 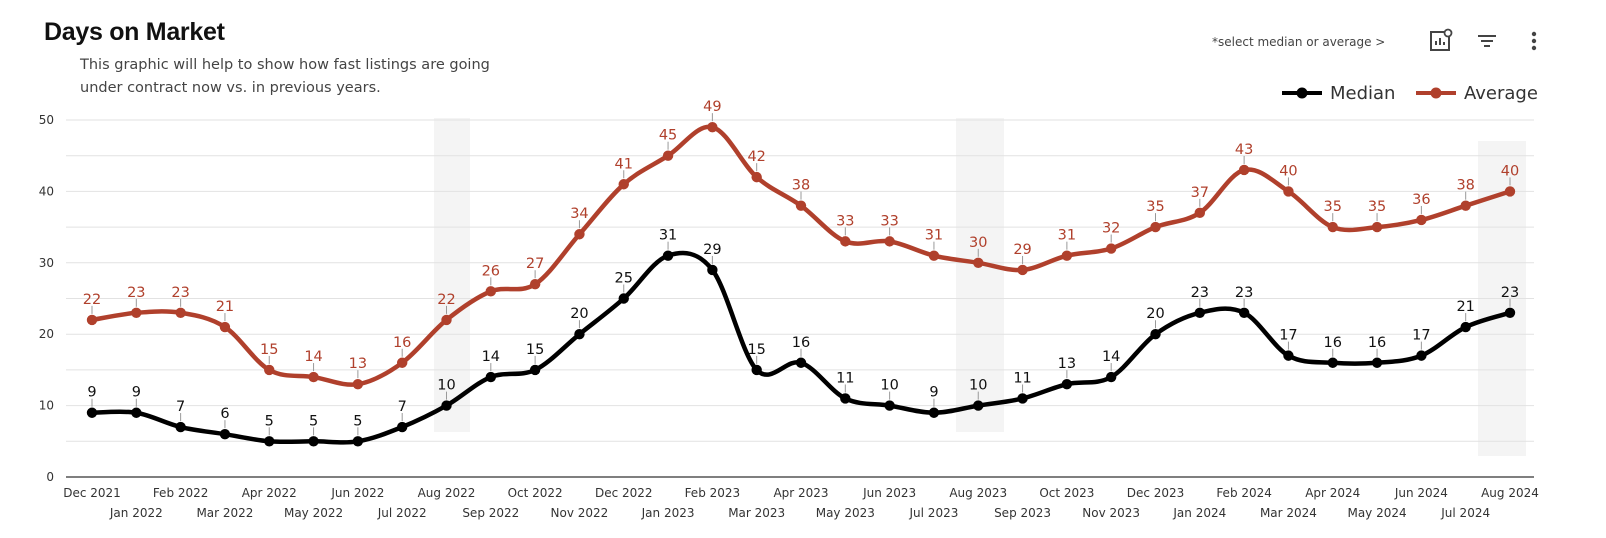 I want to click on select-hint-link: *select median or average >, so click(x=1299, y=42).